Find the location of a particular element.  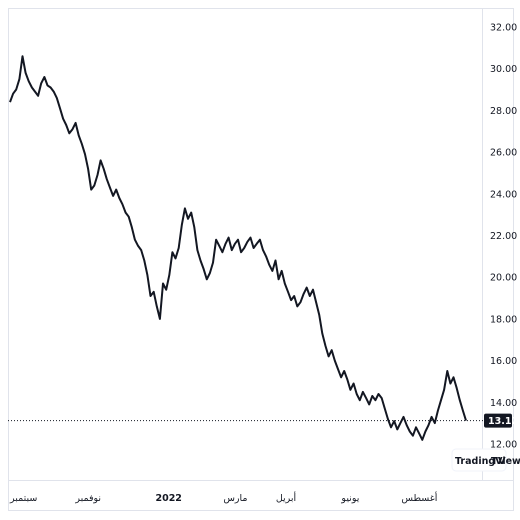

x-tick-label: مارس is located at coordinates (235, 498).